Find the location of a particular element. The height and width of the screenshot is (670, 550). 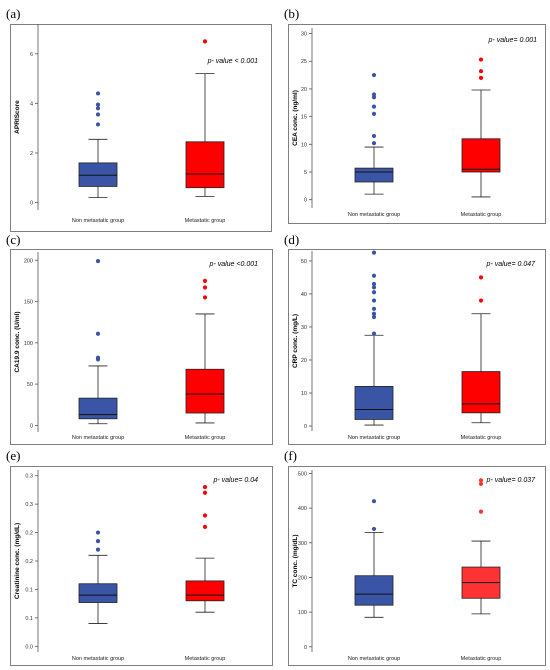

y-tick-label: 100 is located at coordinates (28, 344).